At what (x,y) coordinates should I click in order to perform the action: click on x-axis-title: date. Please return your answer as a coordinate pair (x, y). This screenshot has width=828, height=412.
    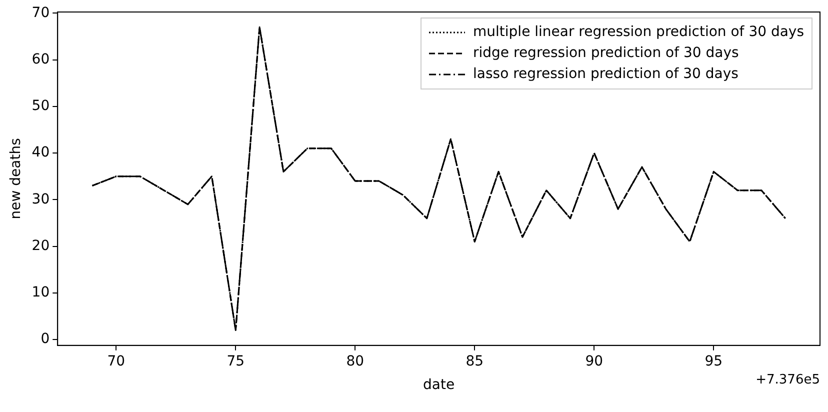
    Looking at the image, I should click on (439, 385).